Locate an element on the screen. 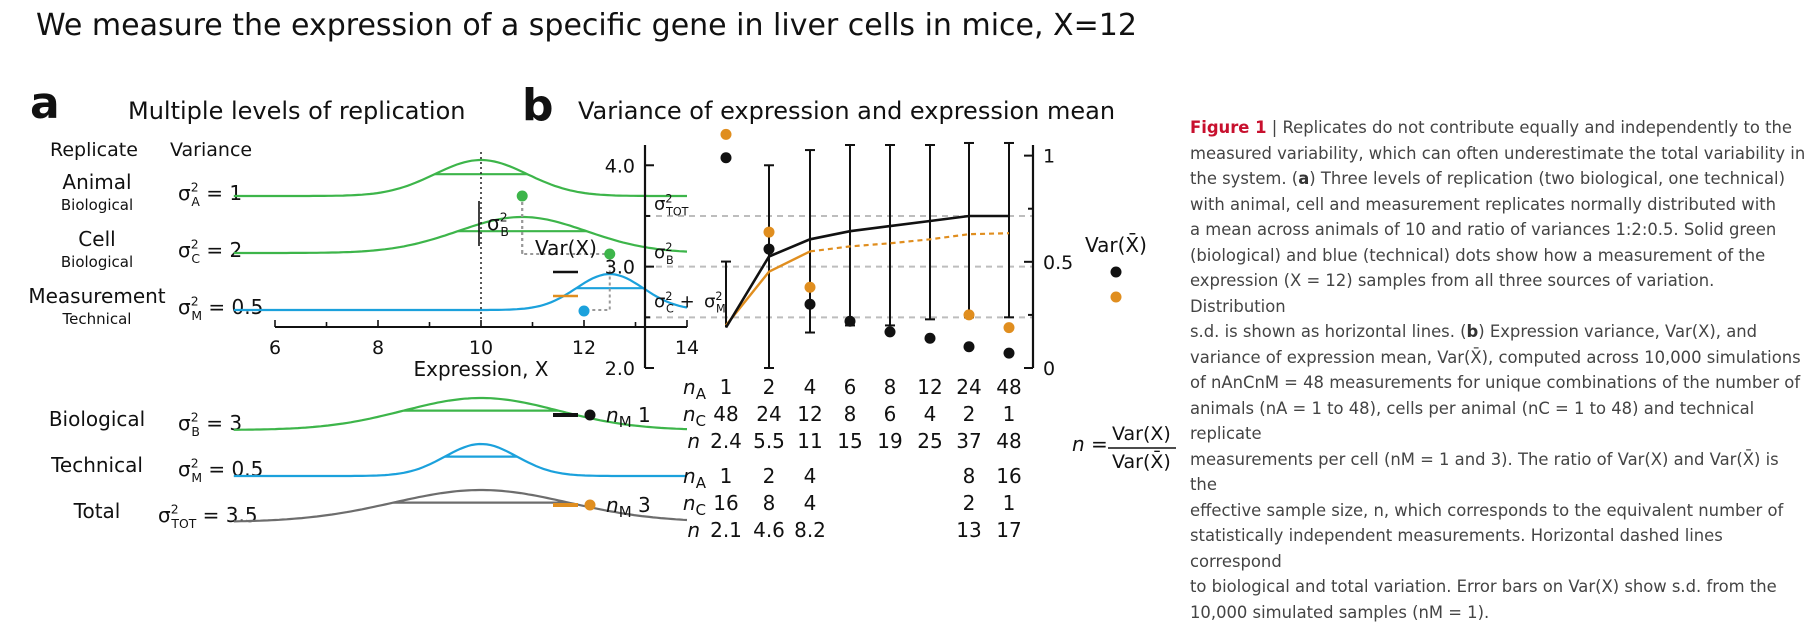 This screenshot has height=625, width=1818. table-nm3-cell-nC: 4 is located at coordinates (810, 503).